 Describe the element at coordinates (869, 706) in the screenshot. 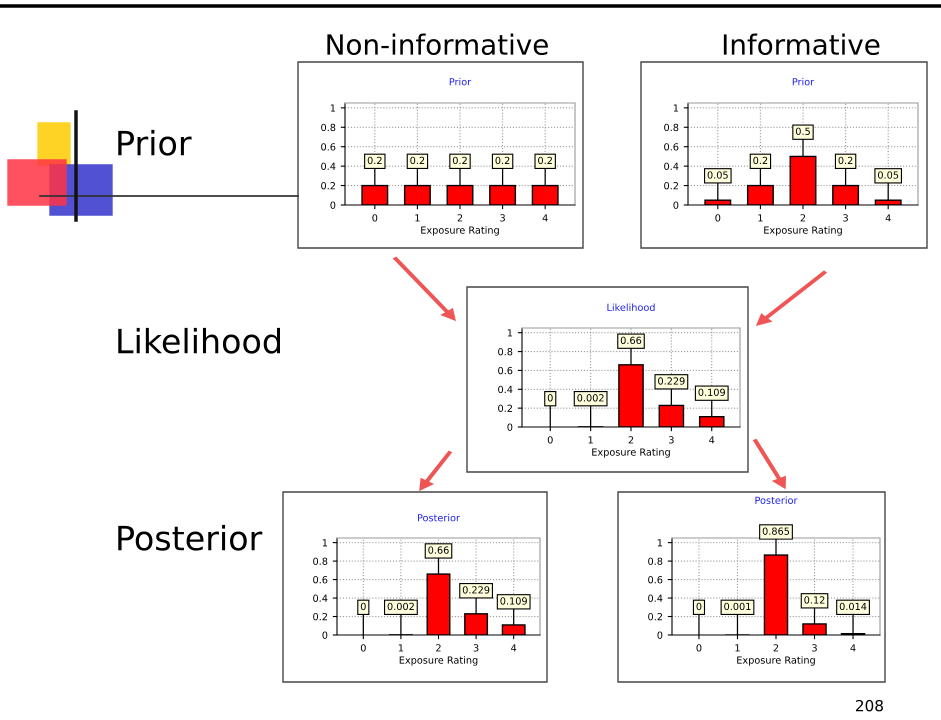

I see `text: 208` at that location.